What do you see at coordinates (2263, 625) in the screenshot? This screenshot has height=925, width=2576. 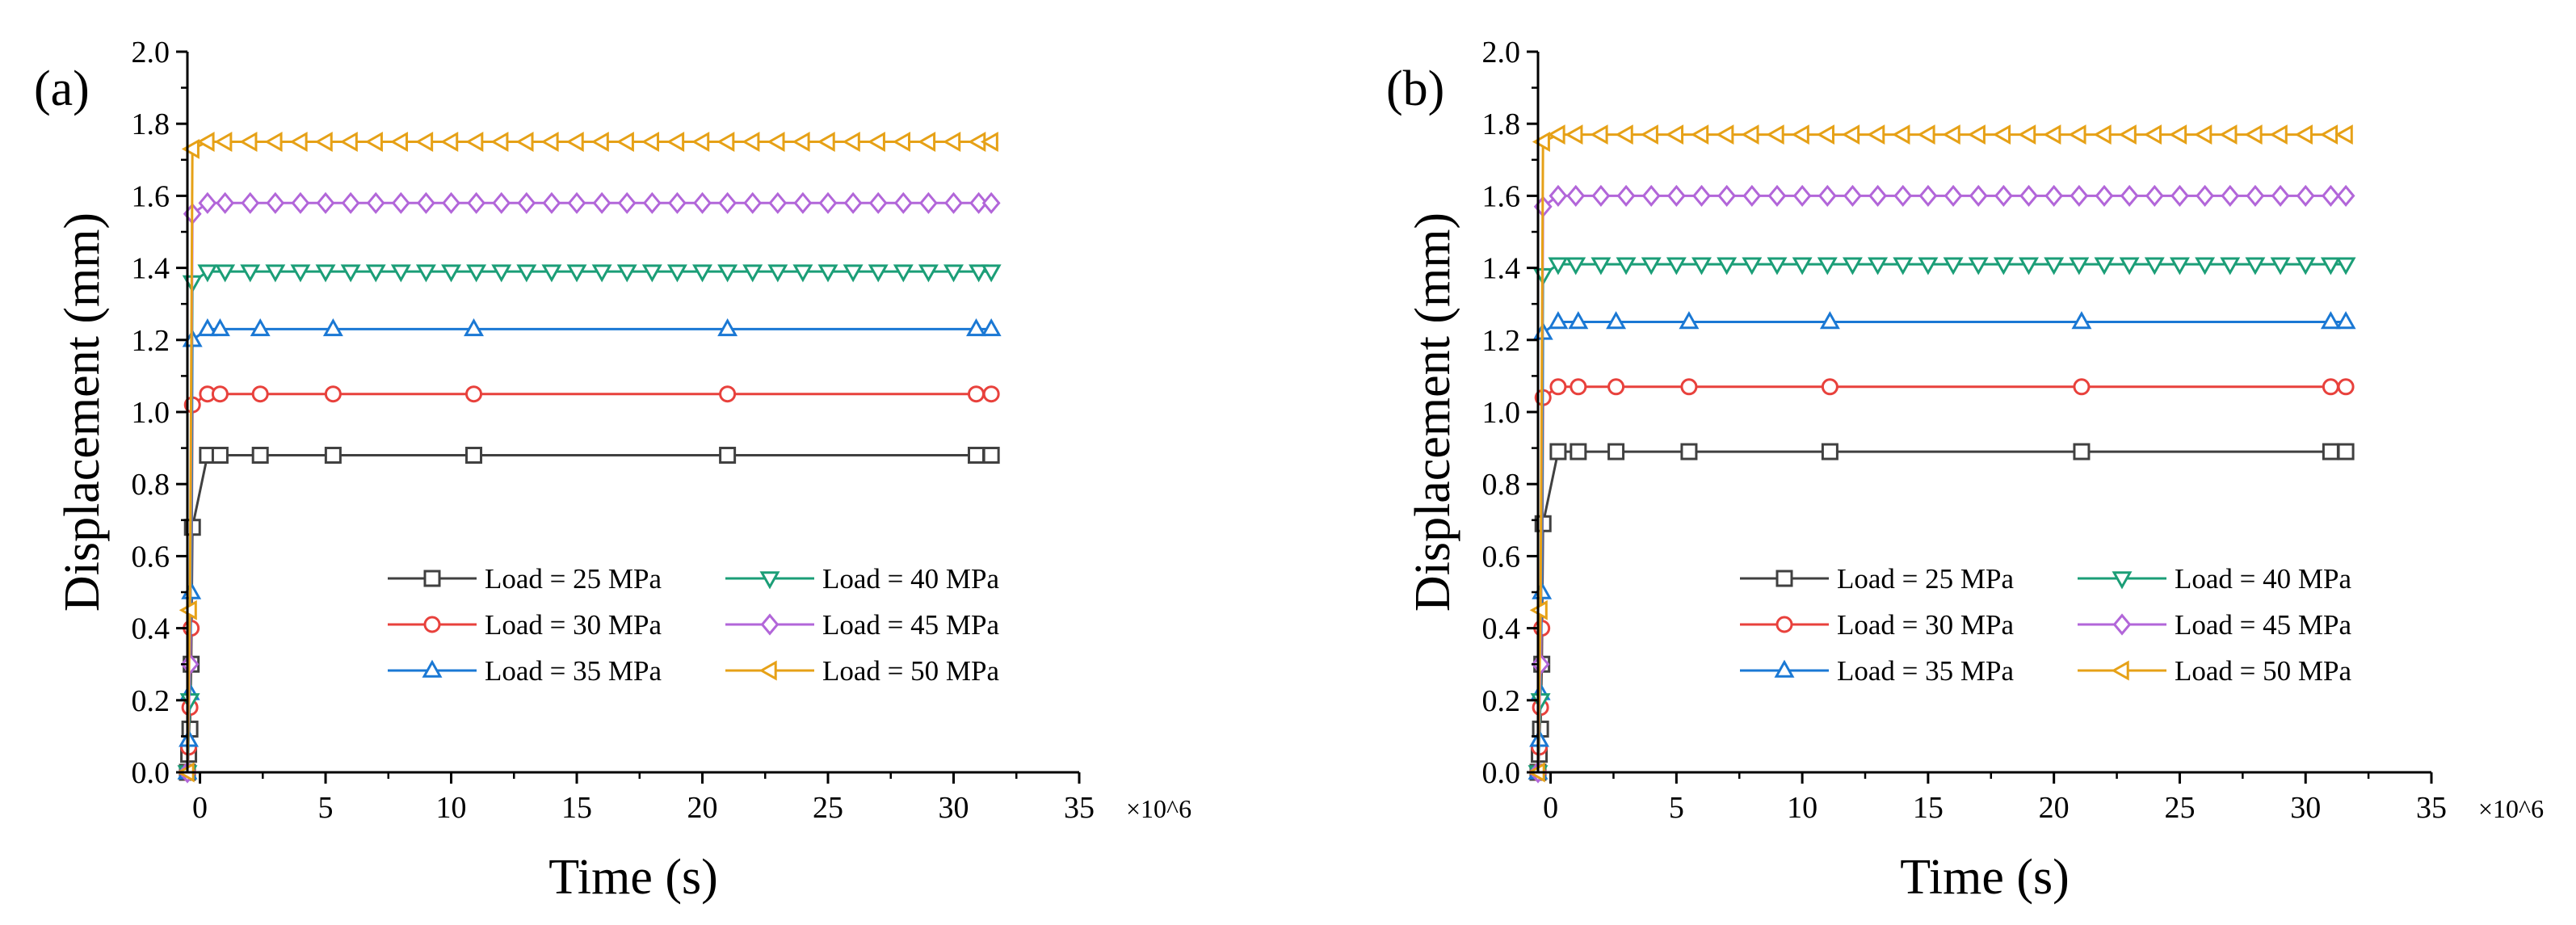 I see `legend-label: Load = 45 MPa` at bounding box center [2263, 625].